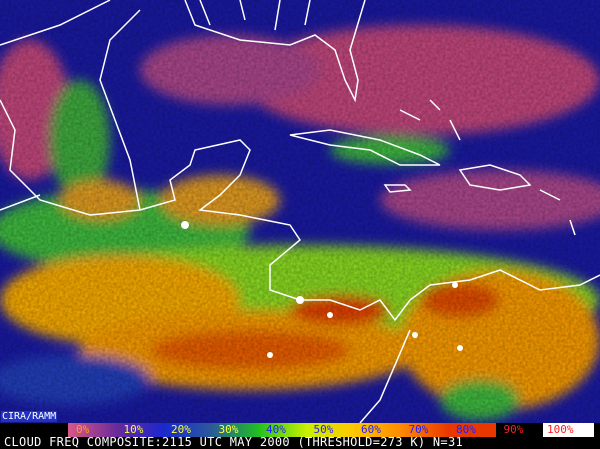 The height and width of the screenshot is (449, 600). I want to click on credit-label: CIRA/RAMM, so click(29, 416).